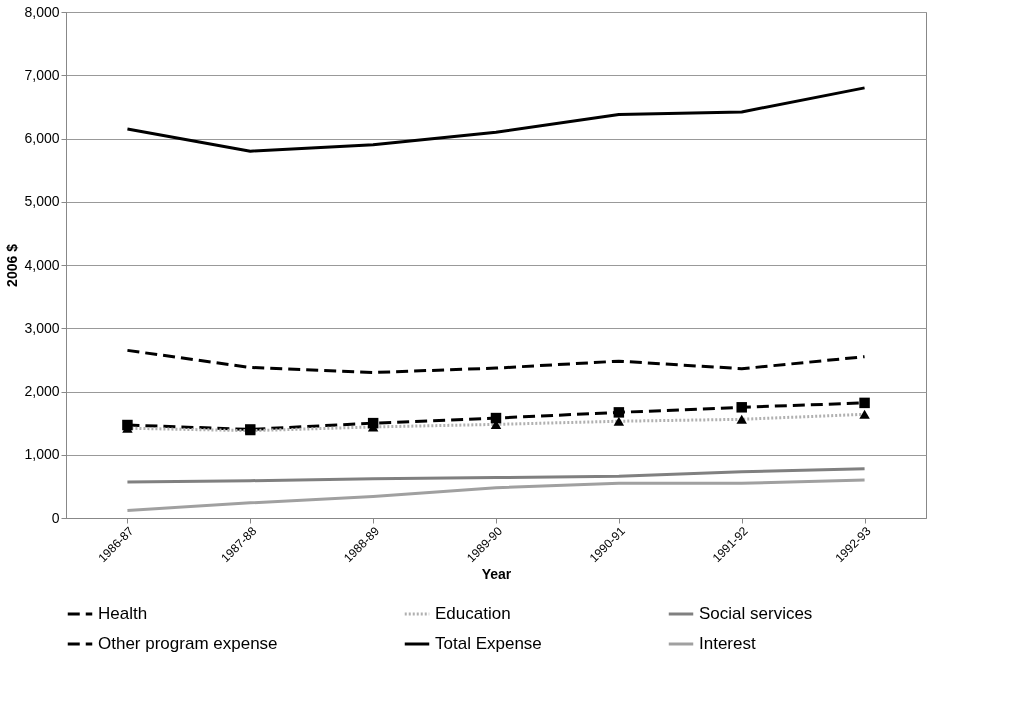 Image resolution: width=1032 pixels, height=704 pixels. Describe the element at coordinates (42, 74) in the screenshot. I see `y-tick-label: 7,000` at that location.